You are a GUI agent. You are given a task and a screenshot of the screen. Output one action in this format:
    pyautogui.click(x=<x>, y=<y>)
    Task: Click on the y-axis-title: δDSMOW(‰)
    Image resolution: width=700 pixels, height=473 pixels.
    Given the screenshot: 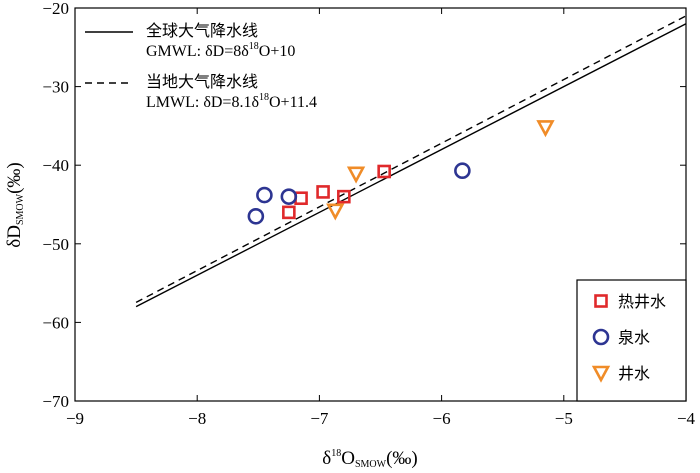 What is the action you would take?
    pyautogui.click(x=15, y=204)
    